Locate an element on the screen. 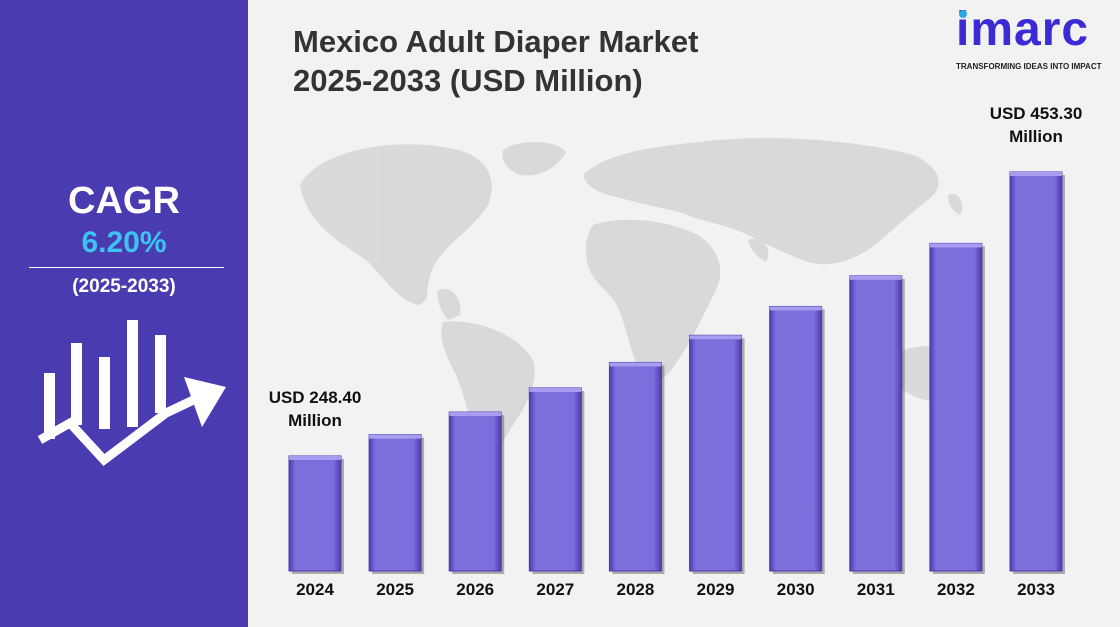 This screenshot has height=627, width=1120. logo-tagline: TRANSFORMING IDEAS INTO IMPACT is located at coordinates (1029, 66).